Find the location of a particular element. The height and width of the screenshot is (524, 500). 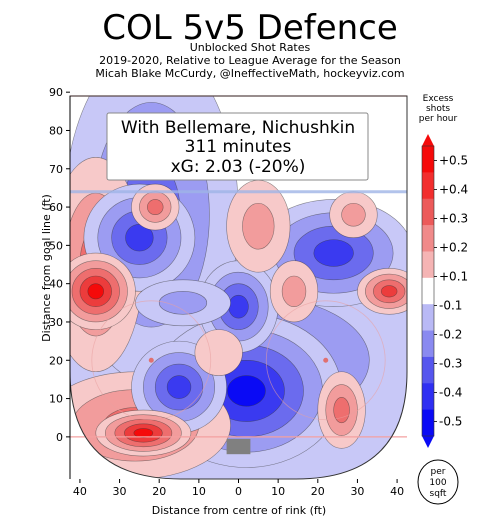

annotation-line-2: 311 minutes is located at coordinates (238, 147).